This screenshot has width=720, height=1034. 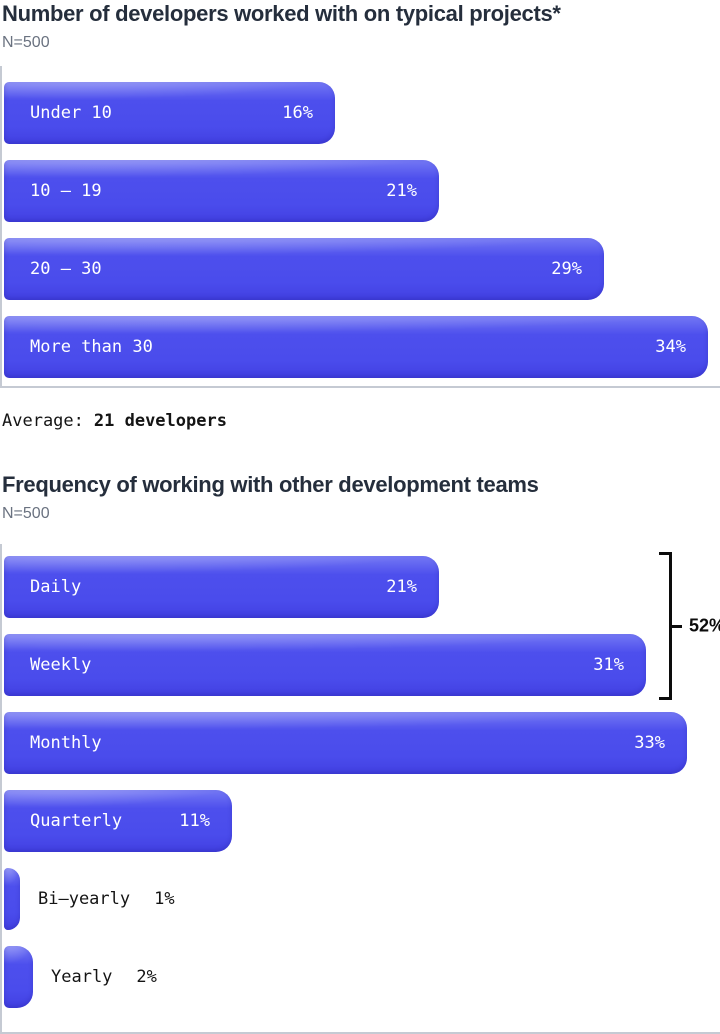 I want to click on bar-category-label: 10 — 19, so click(x=66, y=191).